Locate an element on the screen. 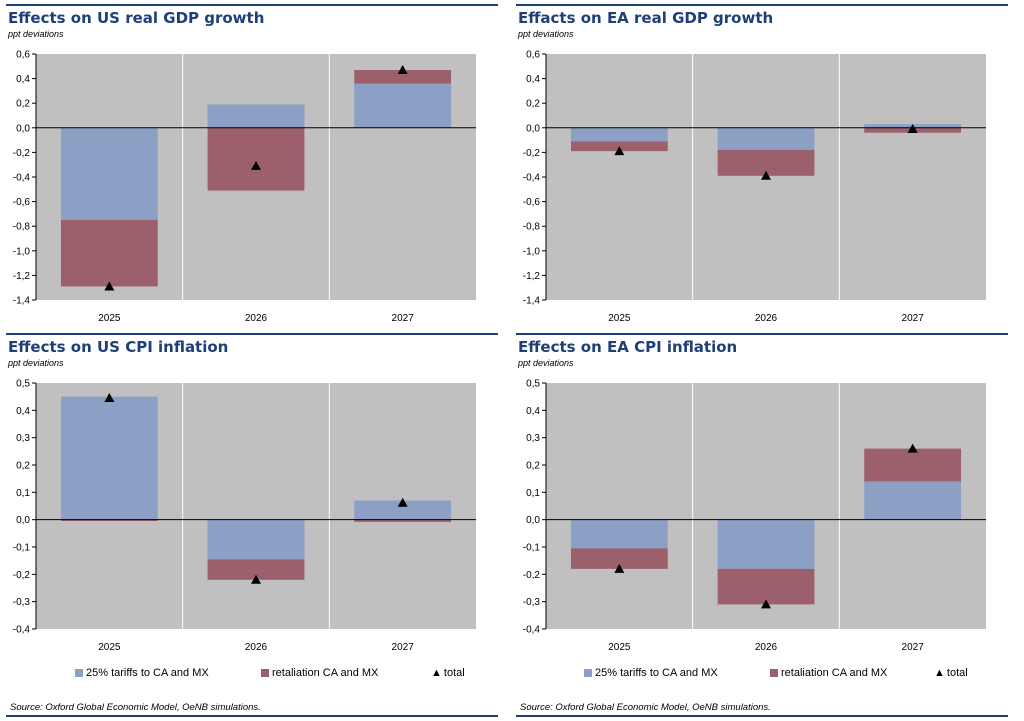  chart-title: Effacts on EA real GDP growth is located at coordinates (646, 18).